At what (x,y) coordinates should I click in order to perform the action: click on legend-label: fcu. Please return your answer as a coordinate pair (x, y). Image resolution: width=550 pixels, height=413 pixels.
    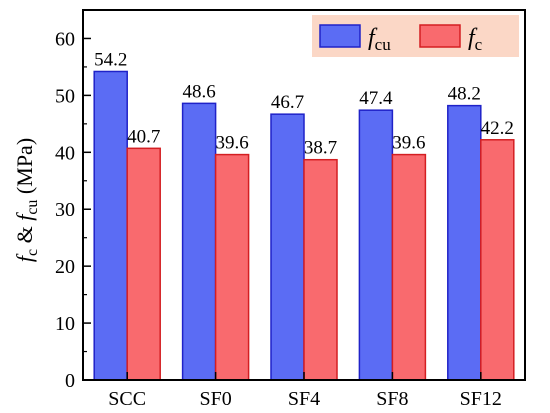
    Looking at the image, I should click on (379, 39).